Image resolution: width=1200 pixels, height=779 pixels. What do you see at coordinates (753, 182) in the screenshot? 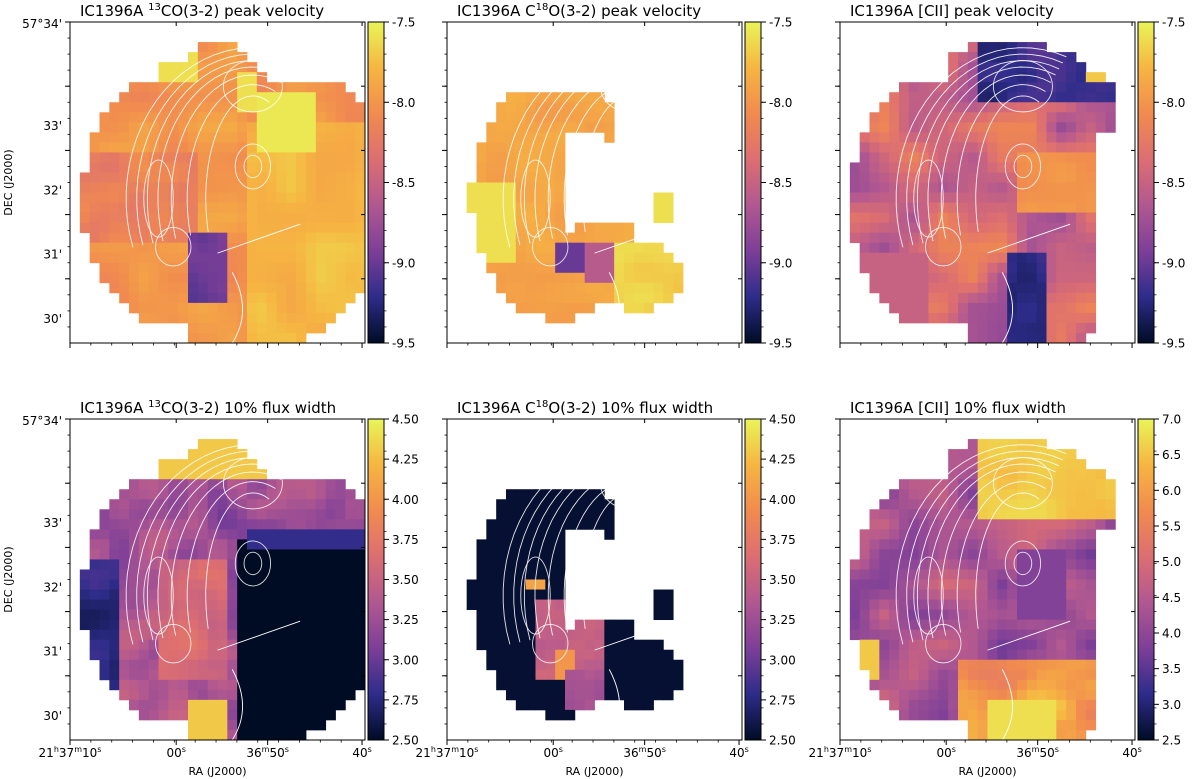
I see `colorbar` at bounding box center [753, 182].